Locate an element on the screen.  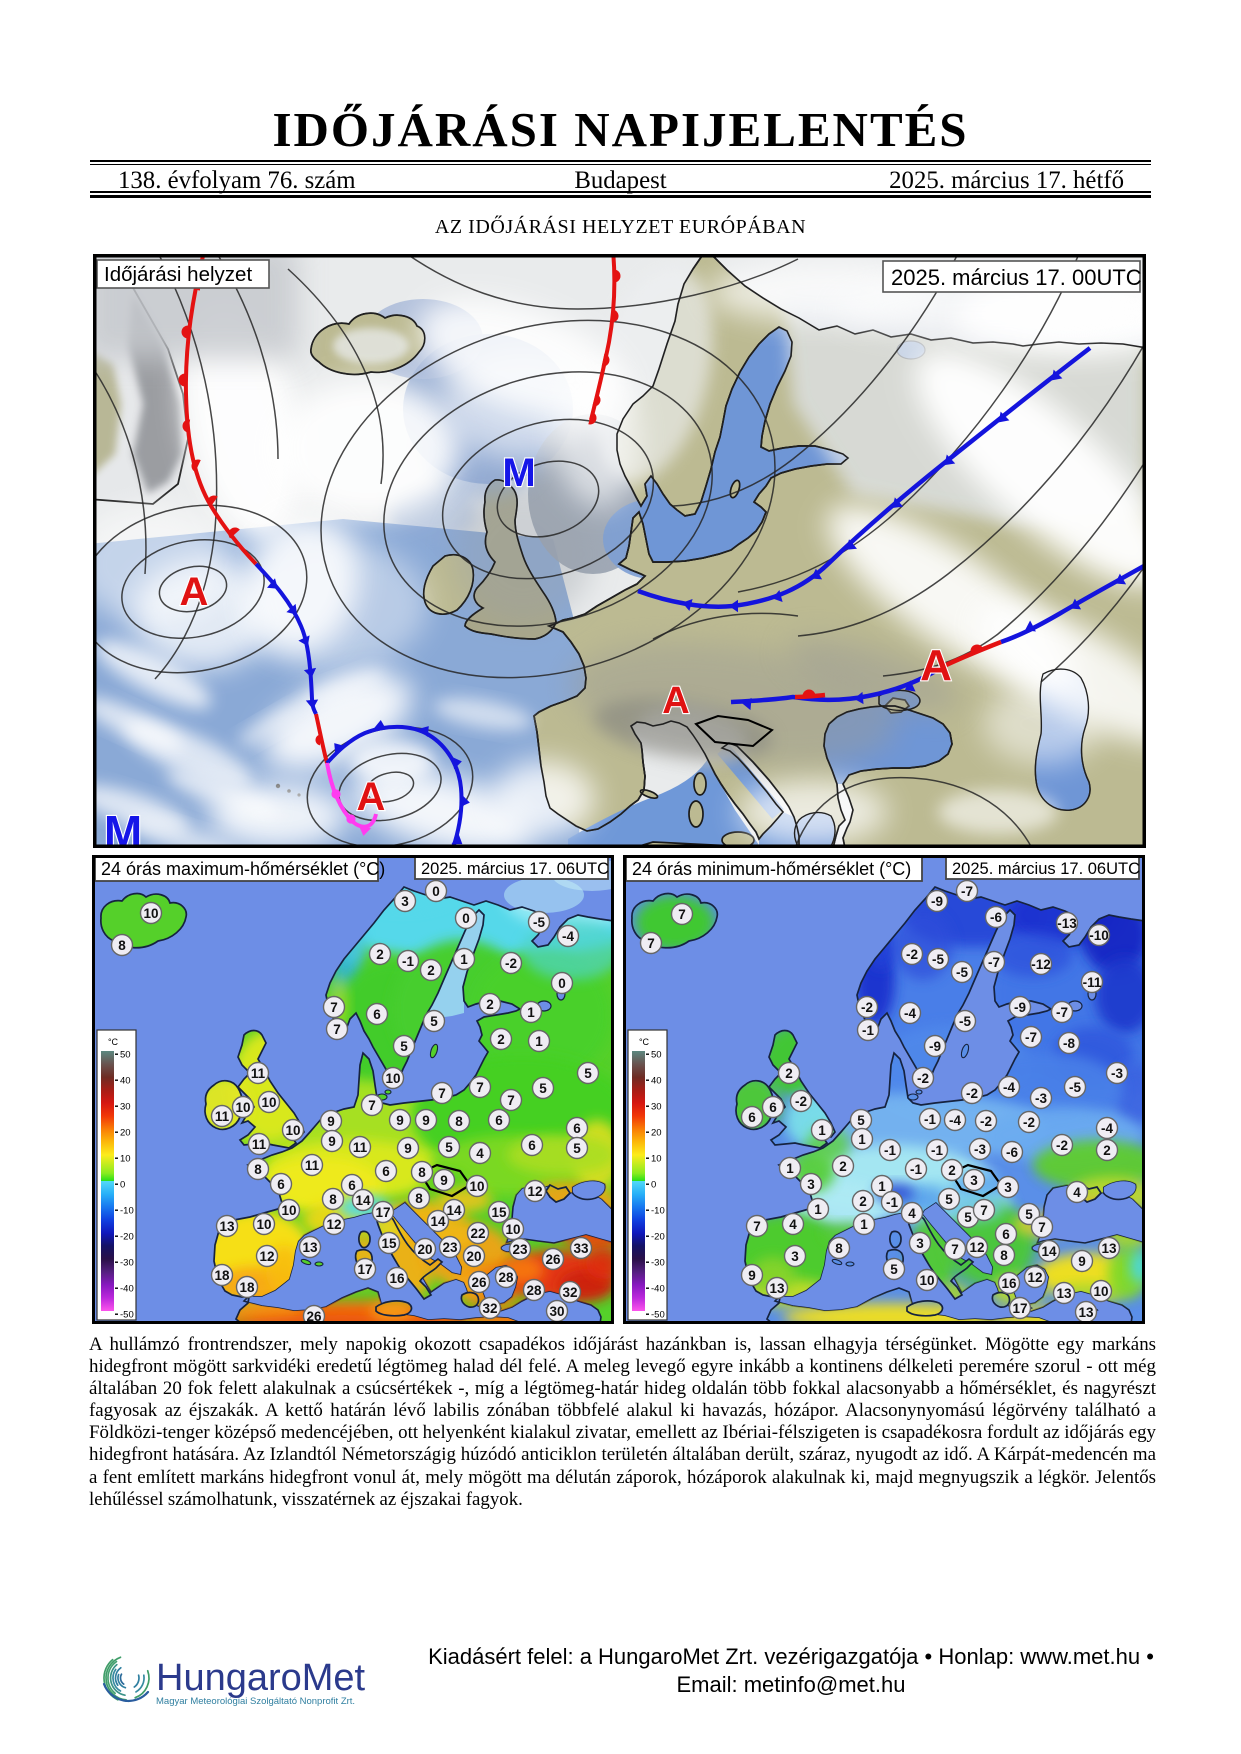
svg-text: 2025. március 17. 06UTC is located at coordinates (515, 869).